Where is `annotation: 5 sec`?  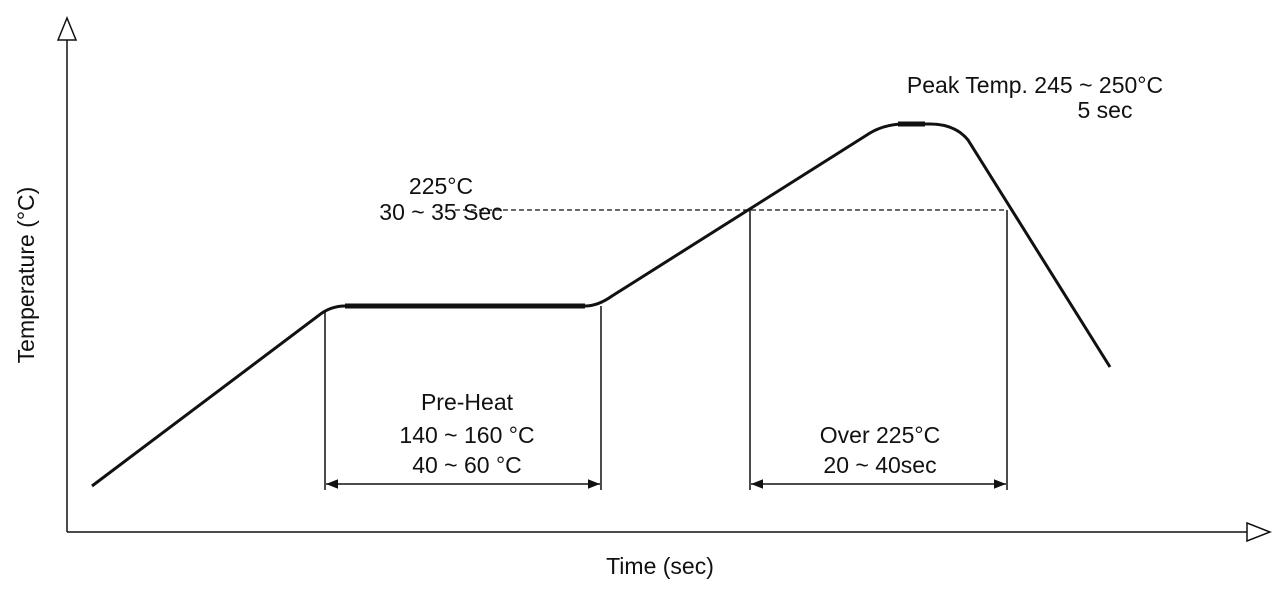
annotation: 5 sec is located at coordinates (1105, 110).